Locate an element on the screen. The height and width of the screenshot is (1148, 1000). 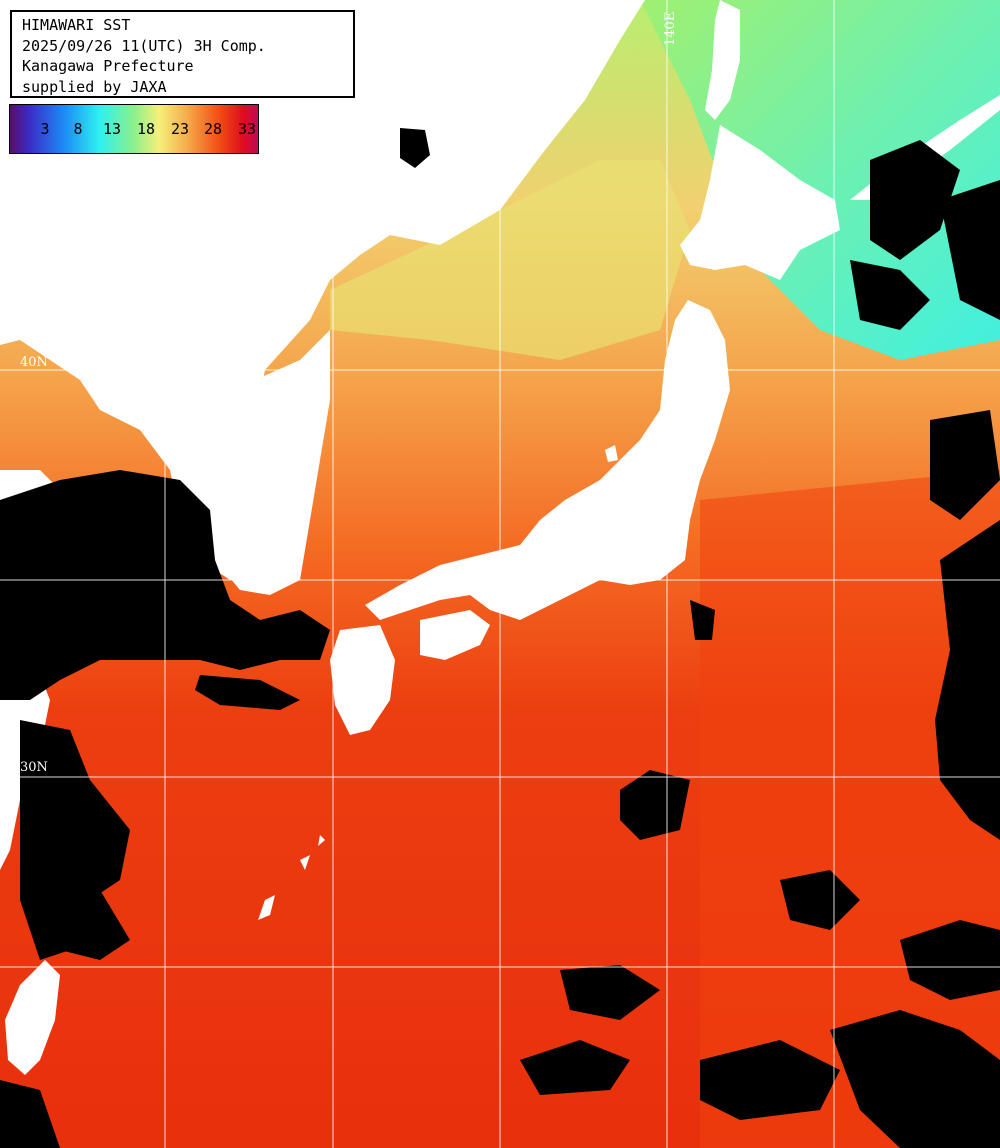
land-korea is located at coordinates (272, 462).